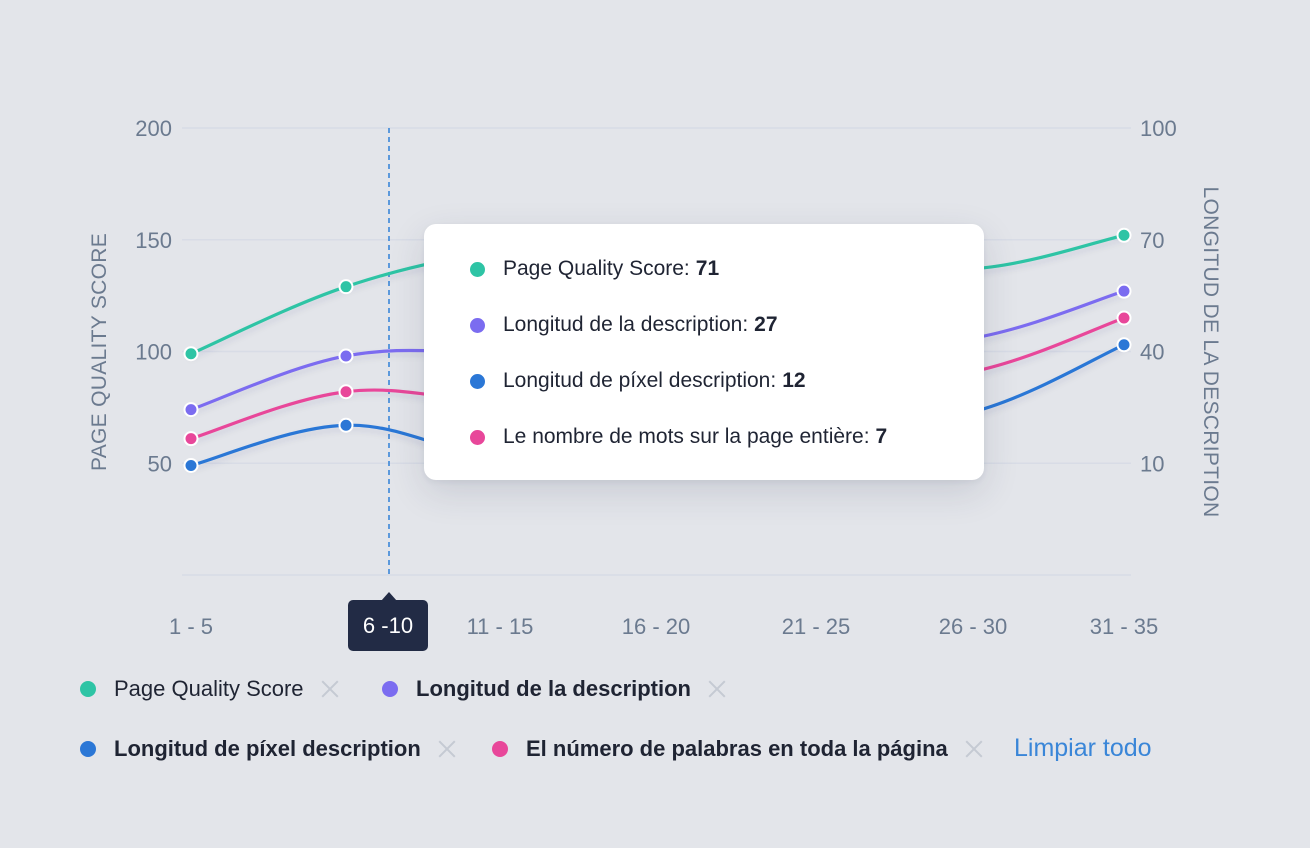 This screenshot has height=848, width=1310. I want to click on y2-tick-label: 100, so click(1158, 128).